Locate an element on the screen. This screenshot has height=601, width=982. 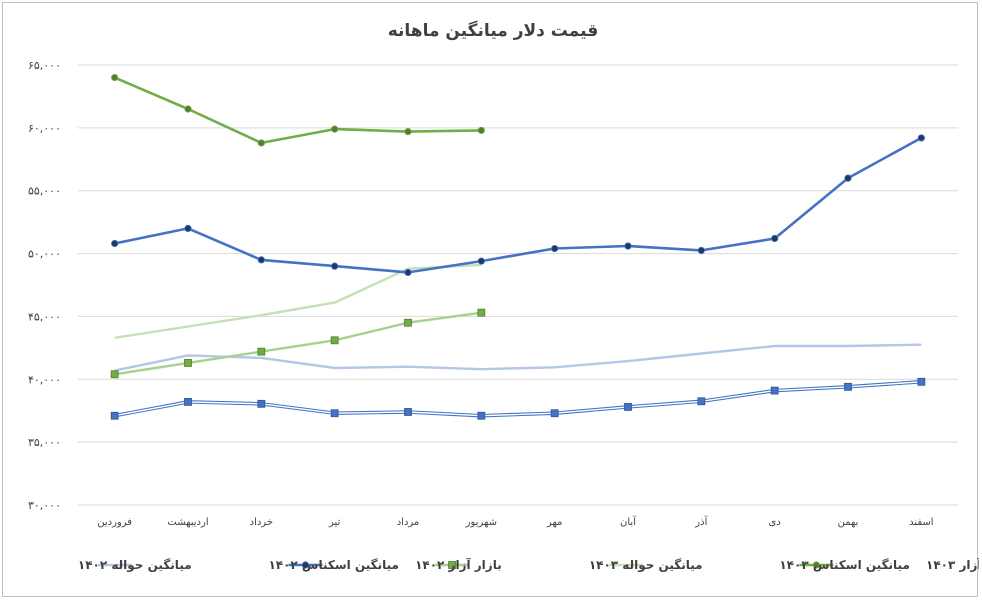
legend-label: میانگین حواله ۱۴۰۲ is located at coordinates (135, 565).